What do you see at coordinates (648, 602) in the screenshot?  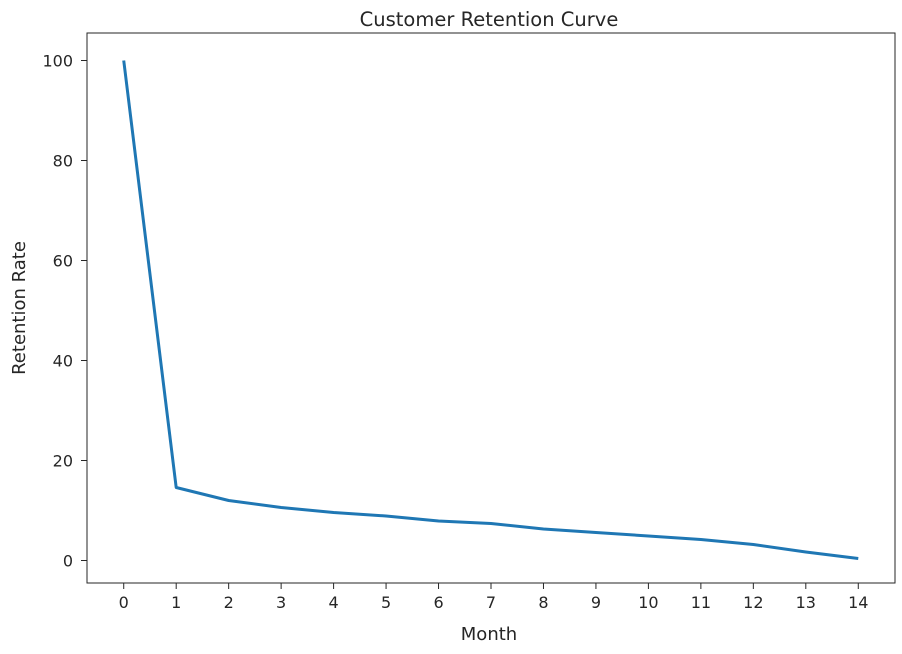 I see `x-tick-label: 10` at bounding box center [648, 602].